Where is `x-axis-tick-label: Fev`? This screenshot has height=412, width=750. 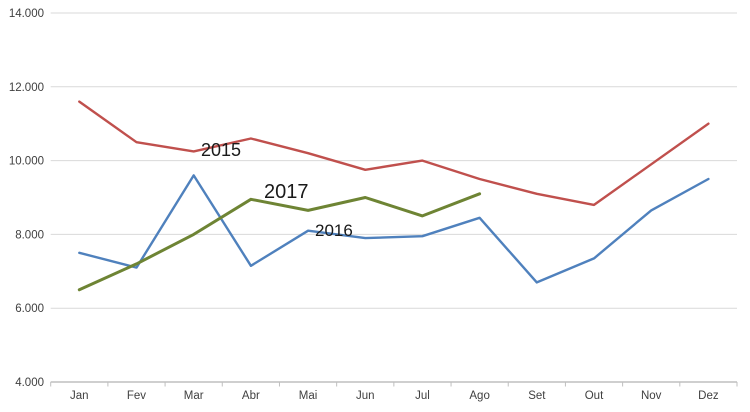
x-axis-tick-label: Fev is located at coordinates (136, 396).